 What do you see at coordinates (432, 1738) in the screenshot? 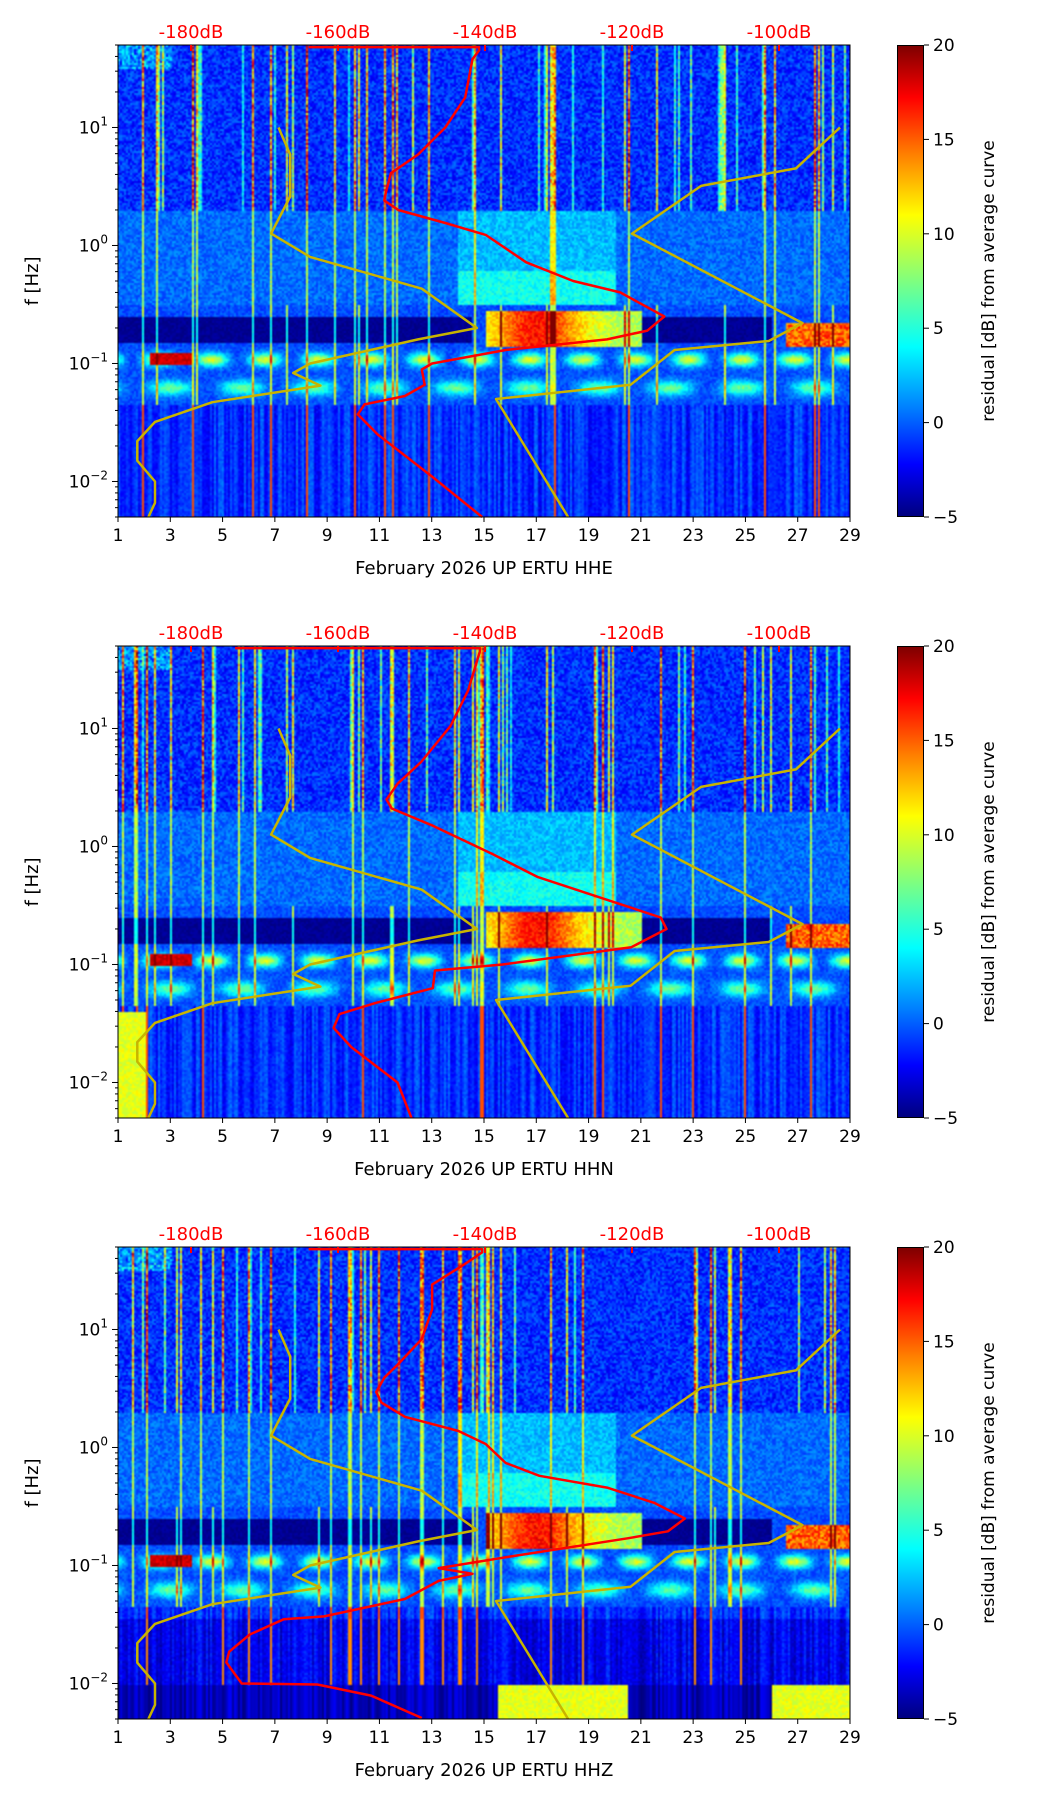
I see `x-tick-label: 13` at bounding box center [432, 1738].